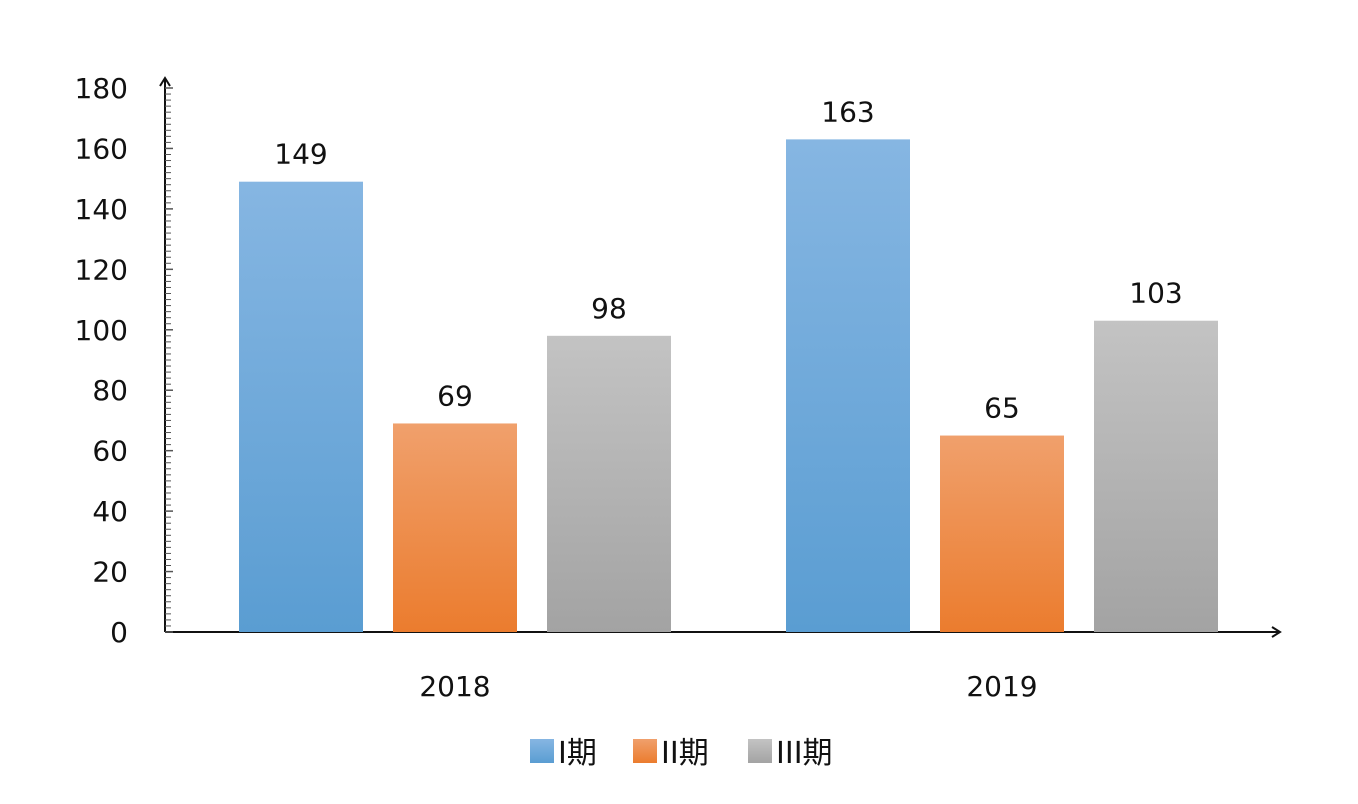  What do you see at coordinates (1276, 632) in the screenshot?
I see `x-axis-arrow` at bounding box center [1276, 632].